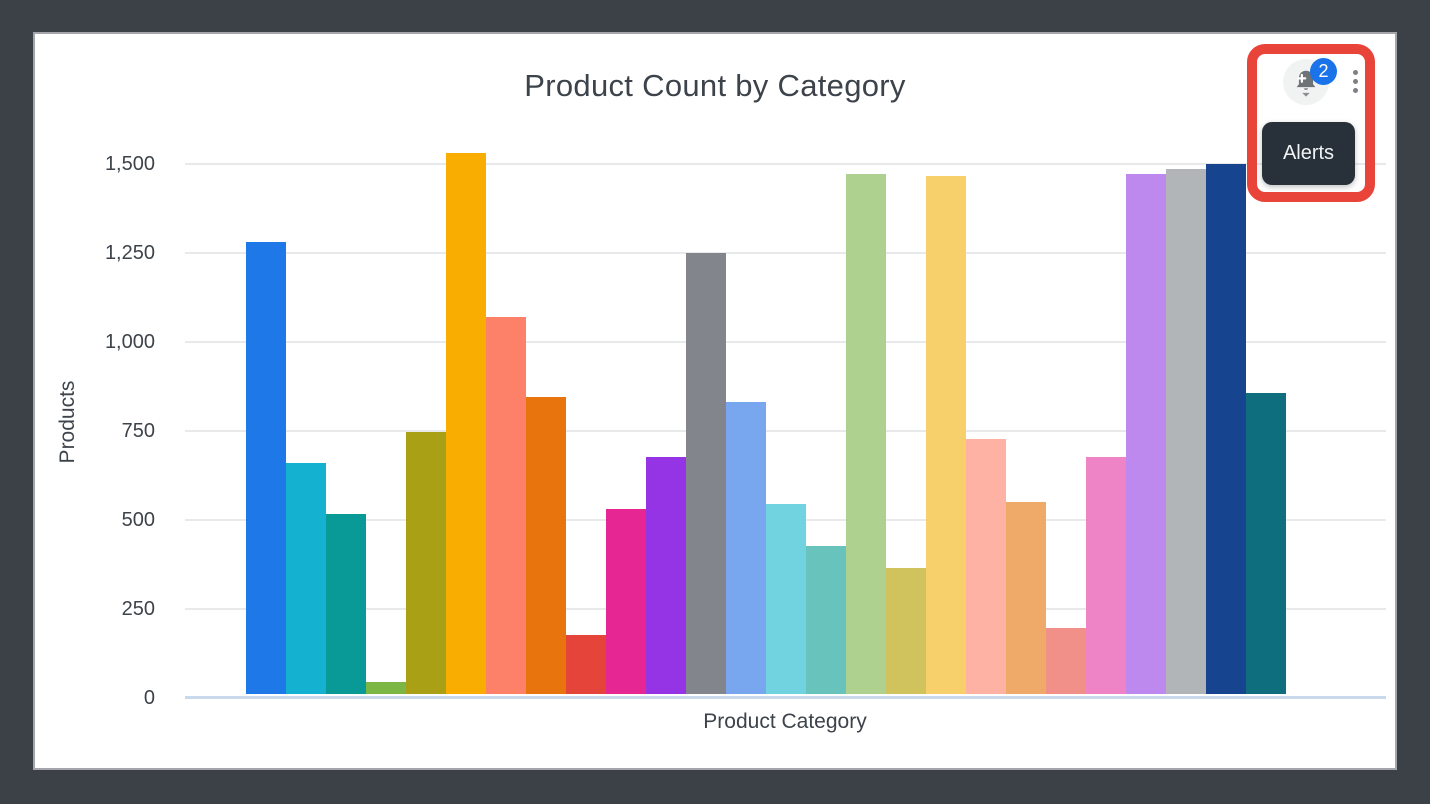 Image resolution: width=1430 pixels, height=804 pixels. Describe the element at coordinates (129, 342) in the screenshot. I see `y-tick-label: 1,000` at that location.